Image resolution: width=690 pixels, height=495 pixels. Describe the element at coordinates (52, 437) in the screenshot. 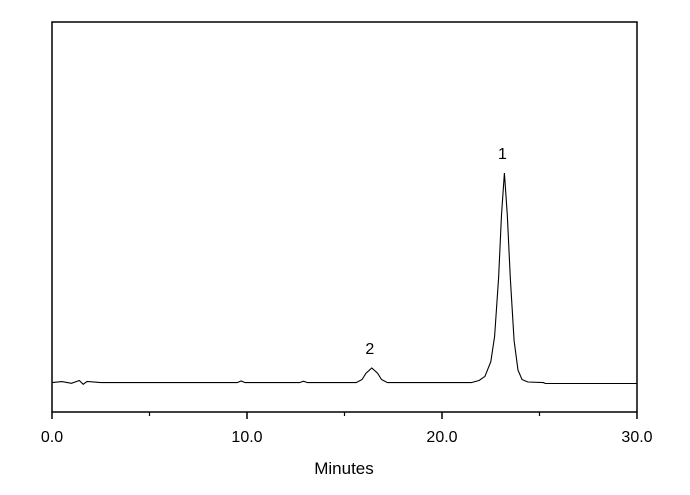

I see `x-tick-label: 0.0` at that location.